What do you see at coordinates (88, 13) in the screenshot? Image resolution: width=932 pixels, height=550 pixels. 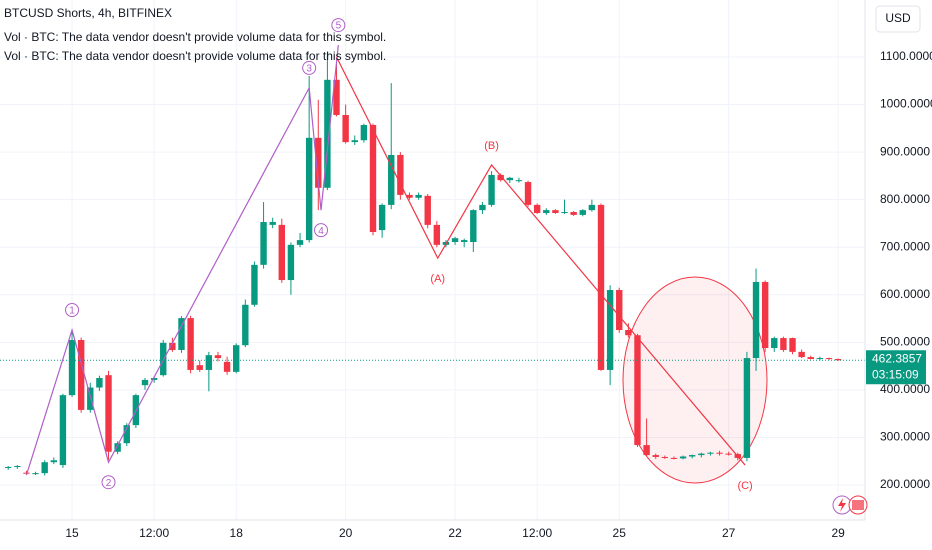 I see `chart-title: BTCUSD Shorts, 4h, BITFINEX` at bounding box center [88, 13].